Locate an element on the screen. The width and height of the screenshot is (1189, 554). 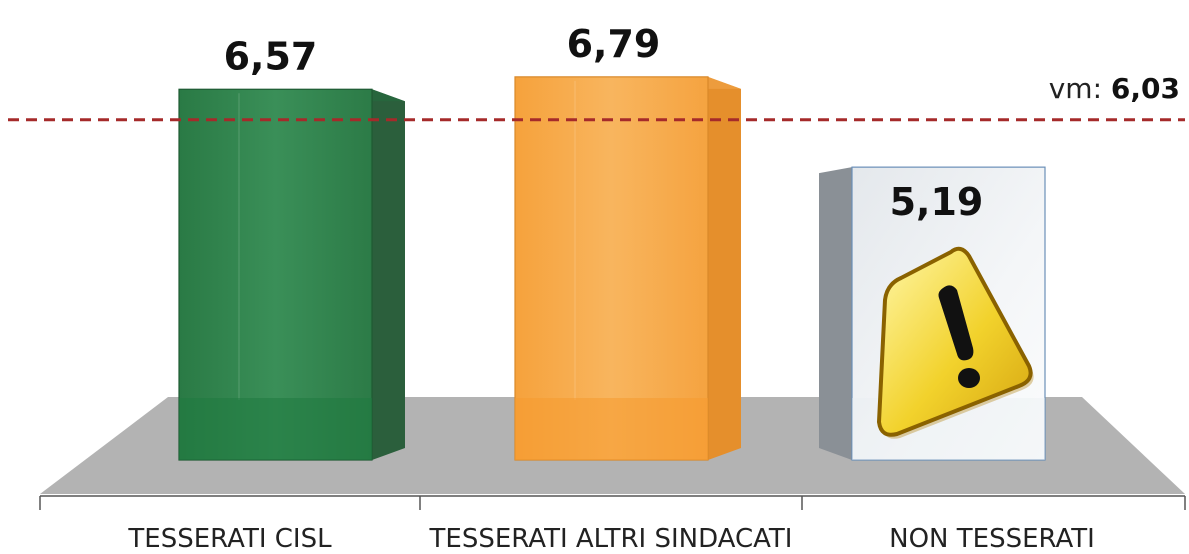
category-label: TESSERATI CISL is located at coordinates (229, 539).